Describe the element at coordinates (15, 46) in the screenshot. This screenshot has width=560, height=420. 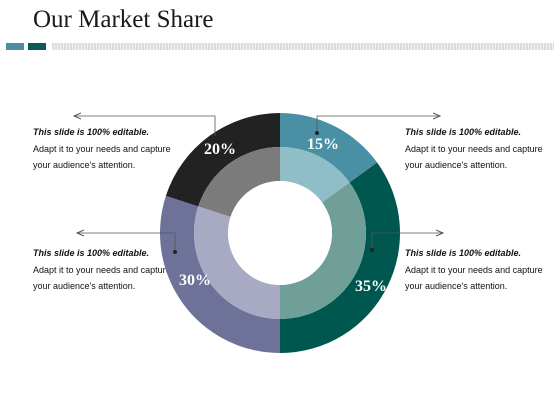
I see `accent-square-teal` at that location.